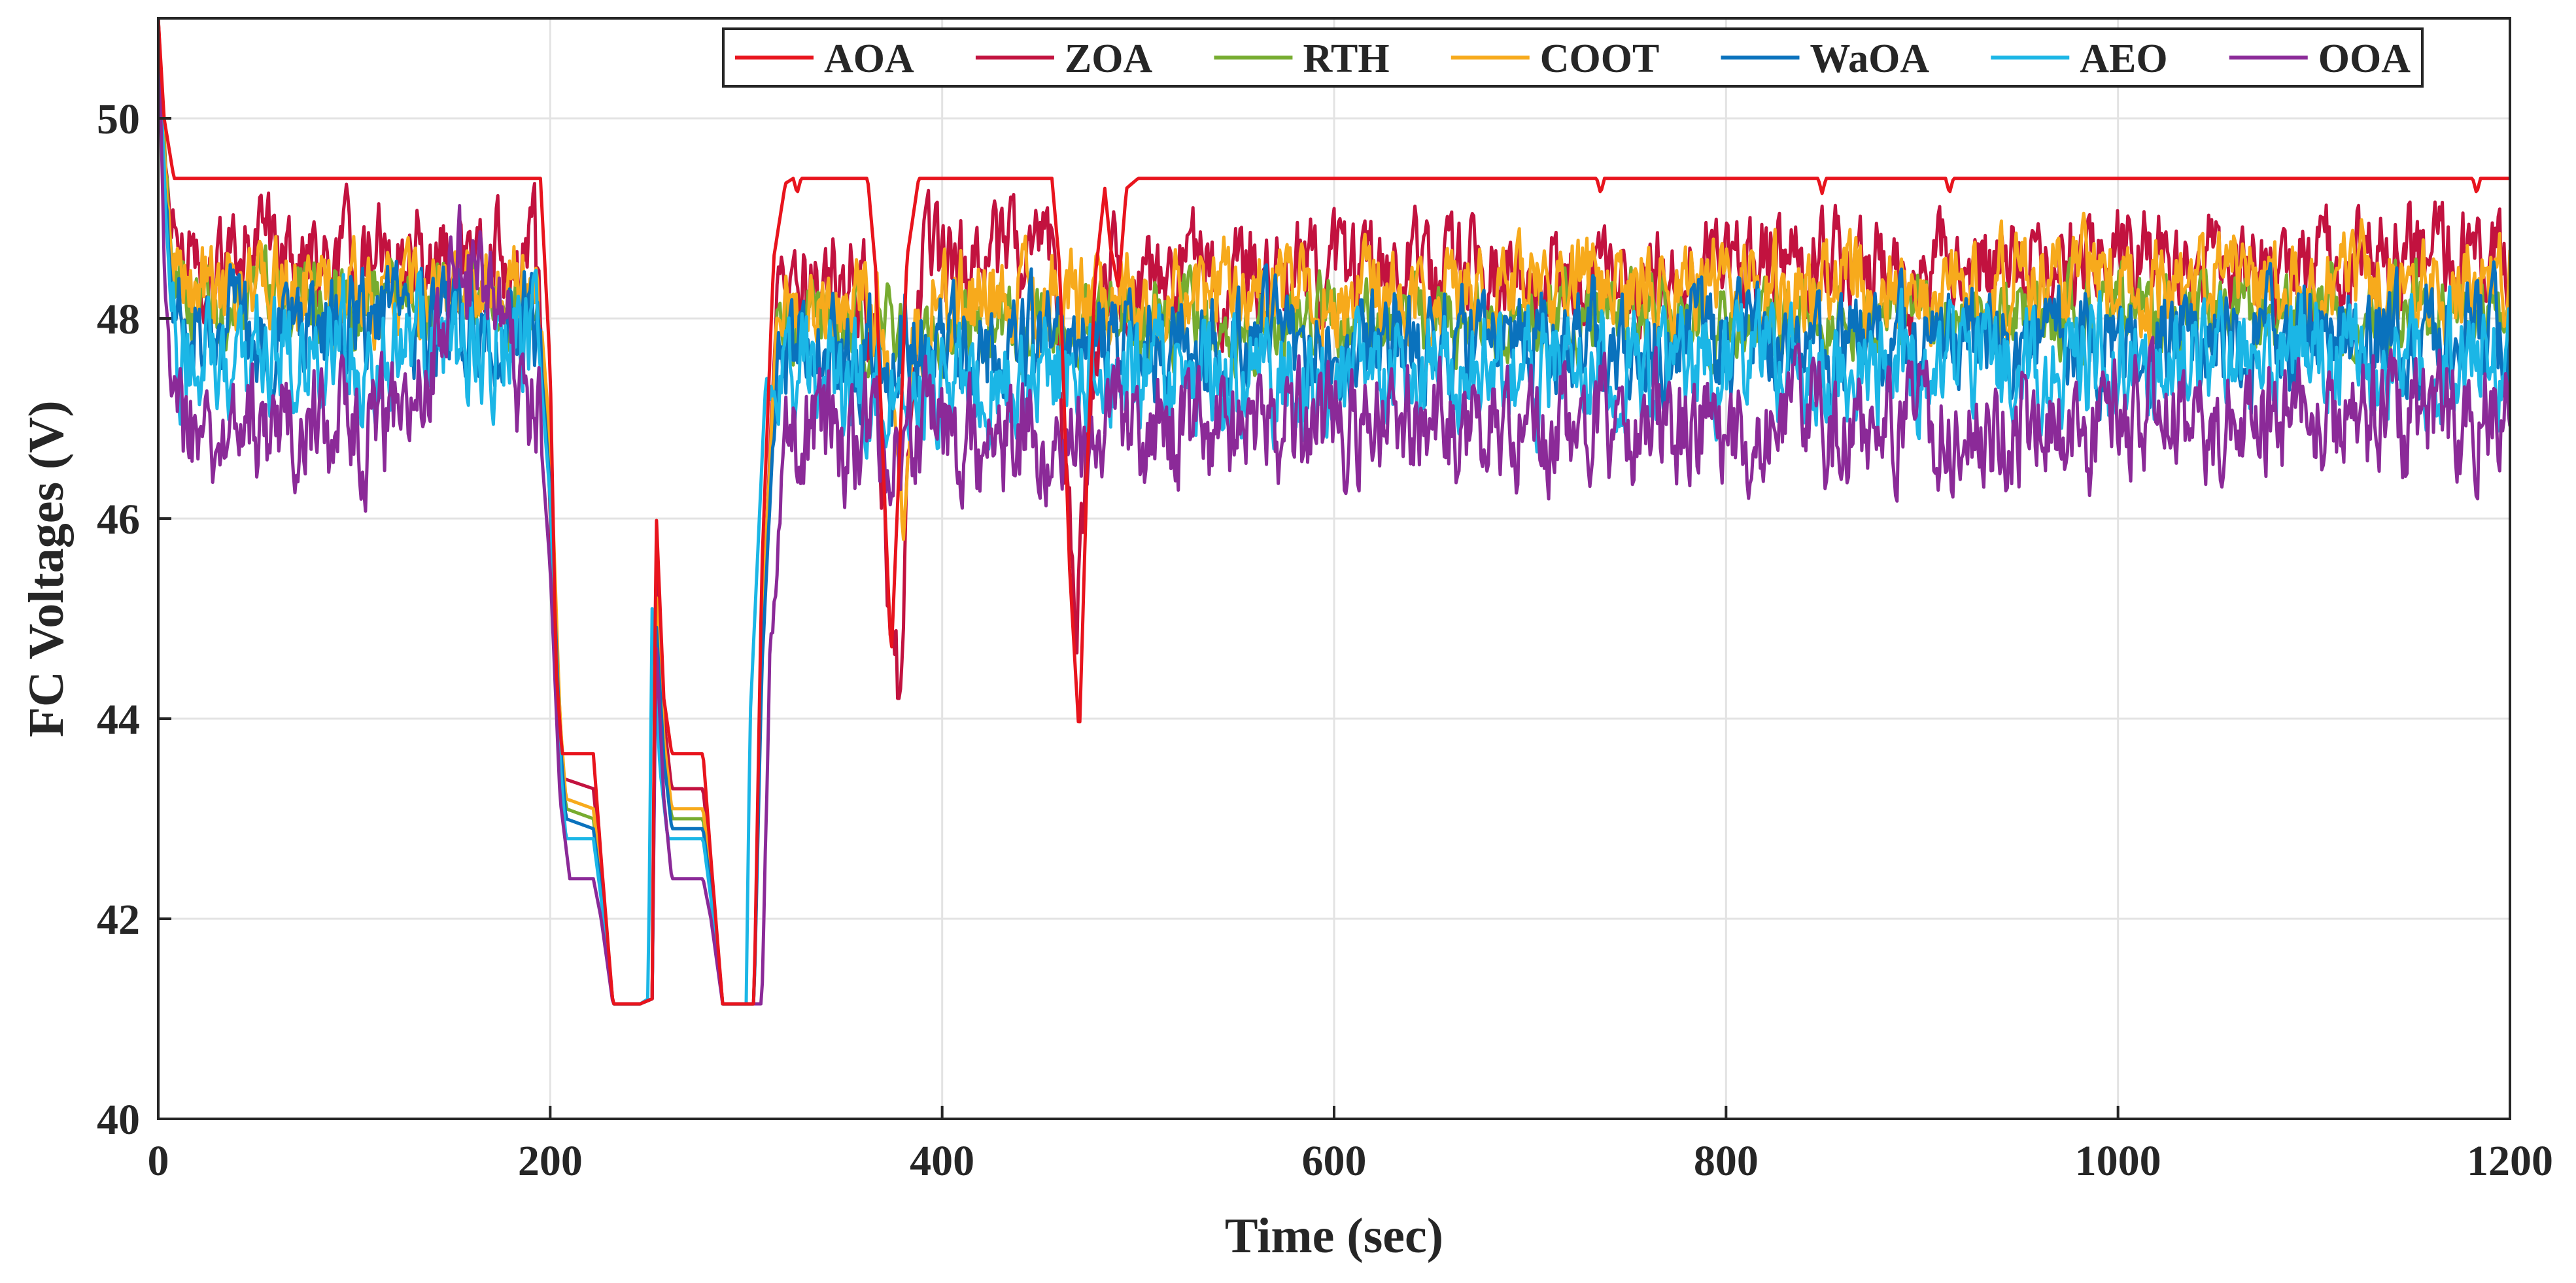 The height and width of the screenshot is (1283, 2576). I want to click on x-tick-labels: 0 200 400 600 800 1000 1200, so click(1351, 1161).